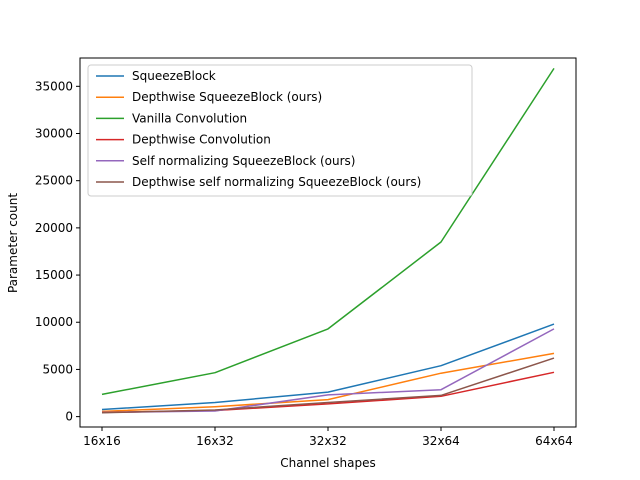  What do you see at coordinates (441, 441) in the screenshot?
I see `x-tick-label: 32x64` at bounding box center [441, 441].